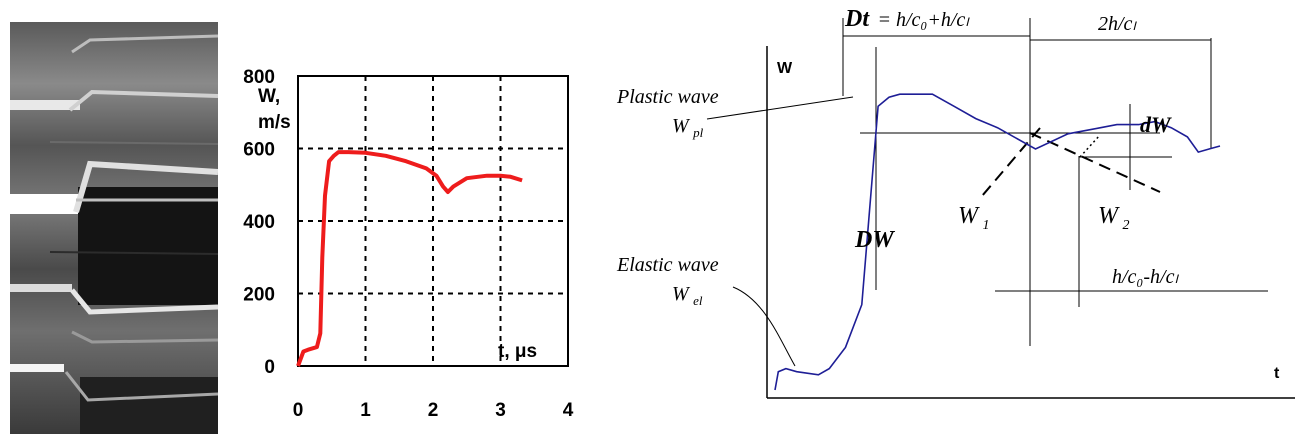  Describe the element at coordinates (667, 265) in the screenshot. I see `elastic-wave-label: Elastic wave` at that location.